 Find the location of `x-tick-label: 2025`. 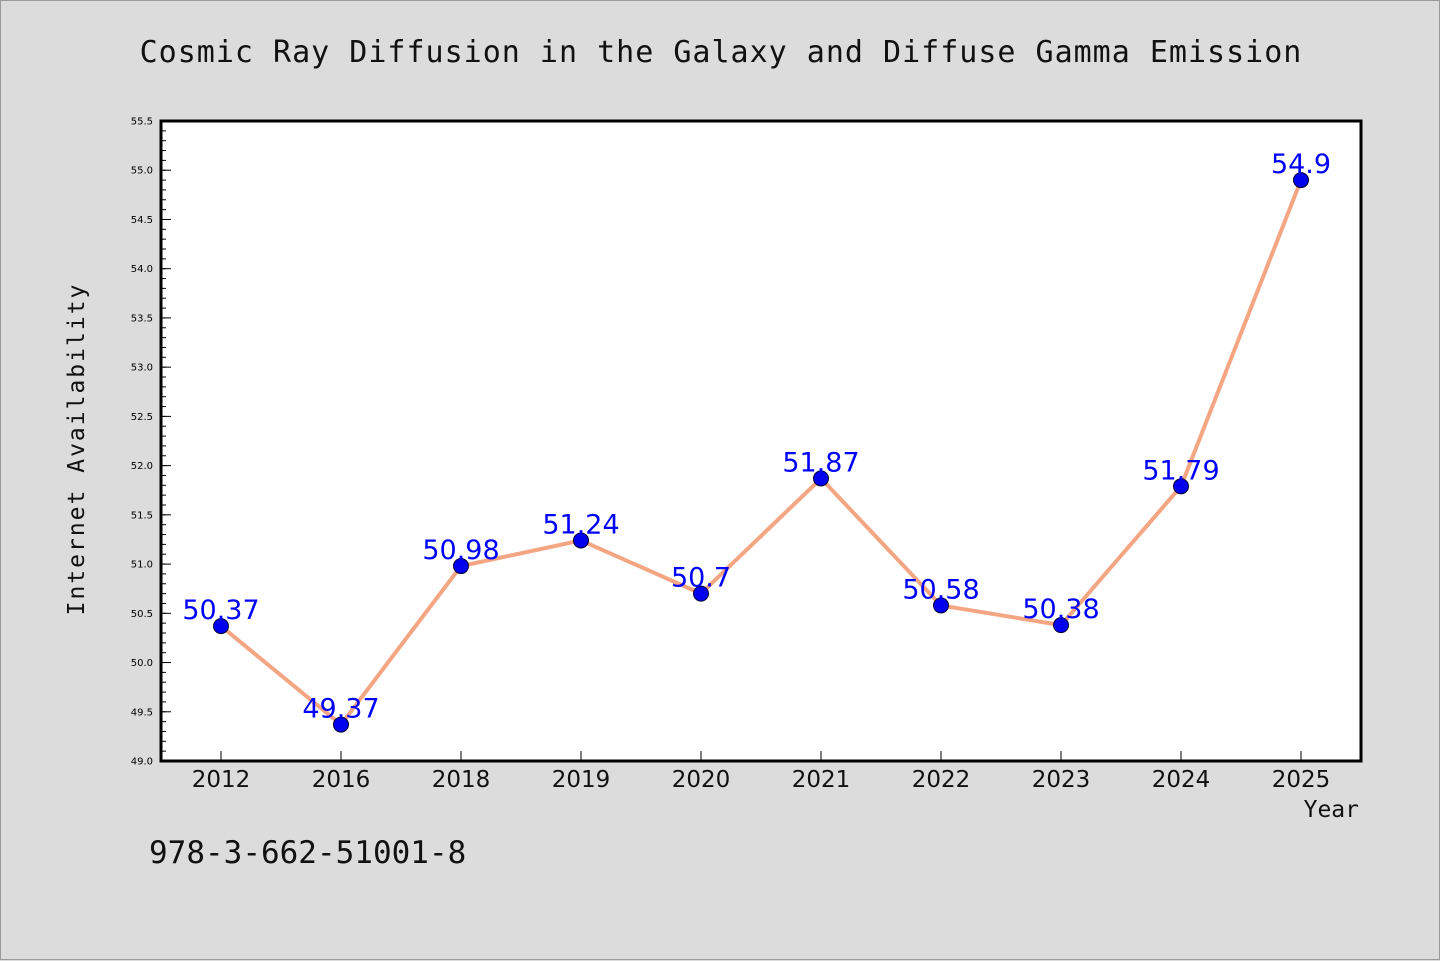

x-tick-label: 2025 is located at coordinates (1301, 780).